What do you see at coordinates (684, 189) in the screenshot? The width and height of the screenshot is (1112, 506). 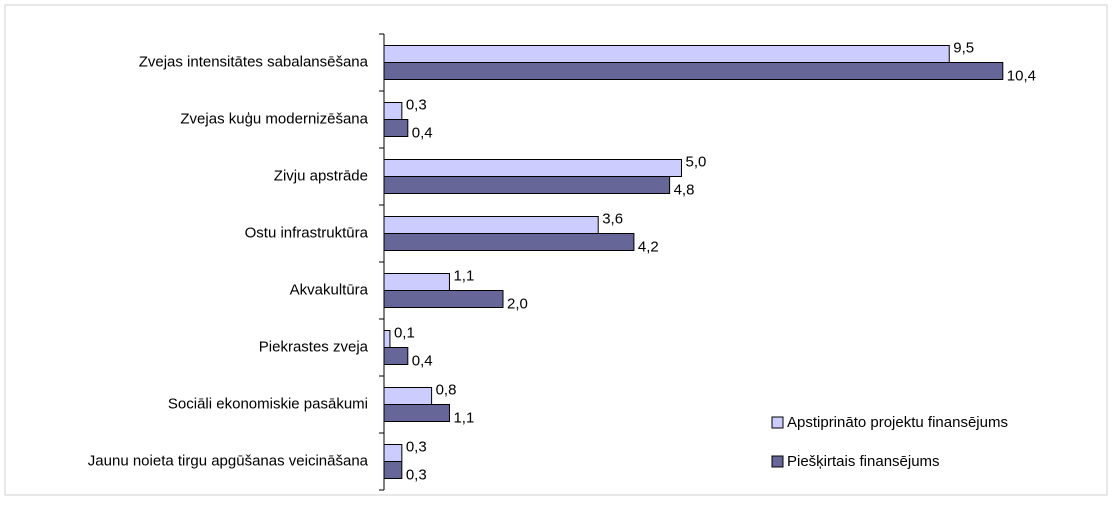 I see `value-label: 4,8` at bounding box center [684, 189].